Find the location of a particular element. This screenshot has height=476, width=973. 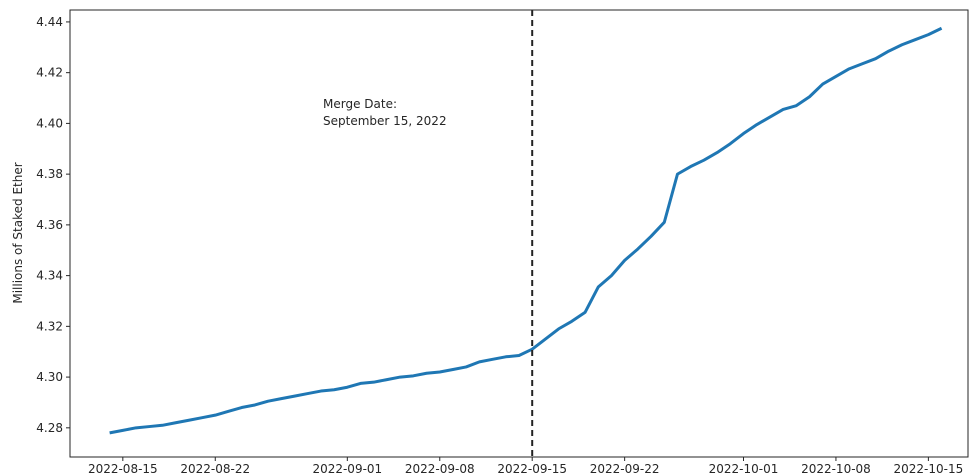

y-tick-label: 4.30 is located at coordinates (49, 377).